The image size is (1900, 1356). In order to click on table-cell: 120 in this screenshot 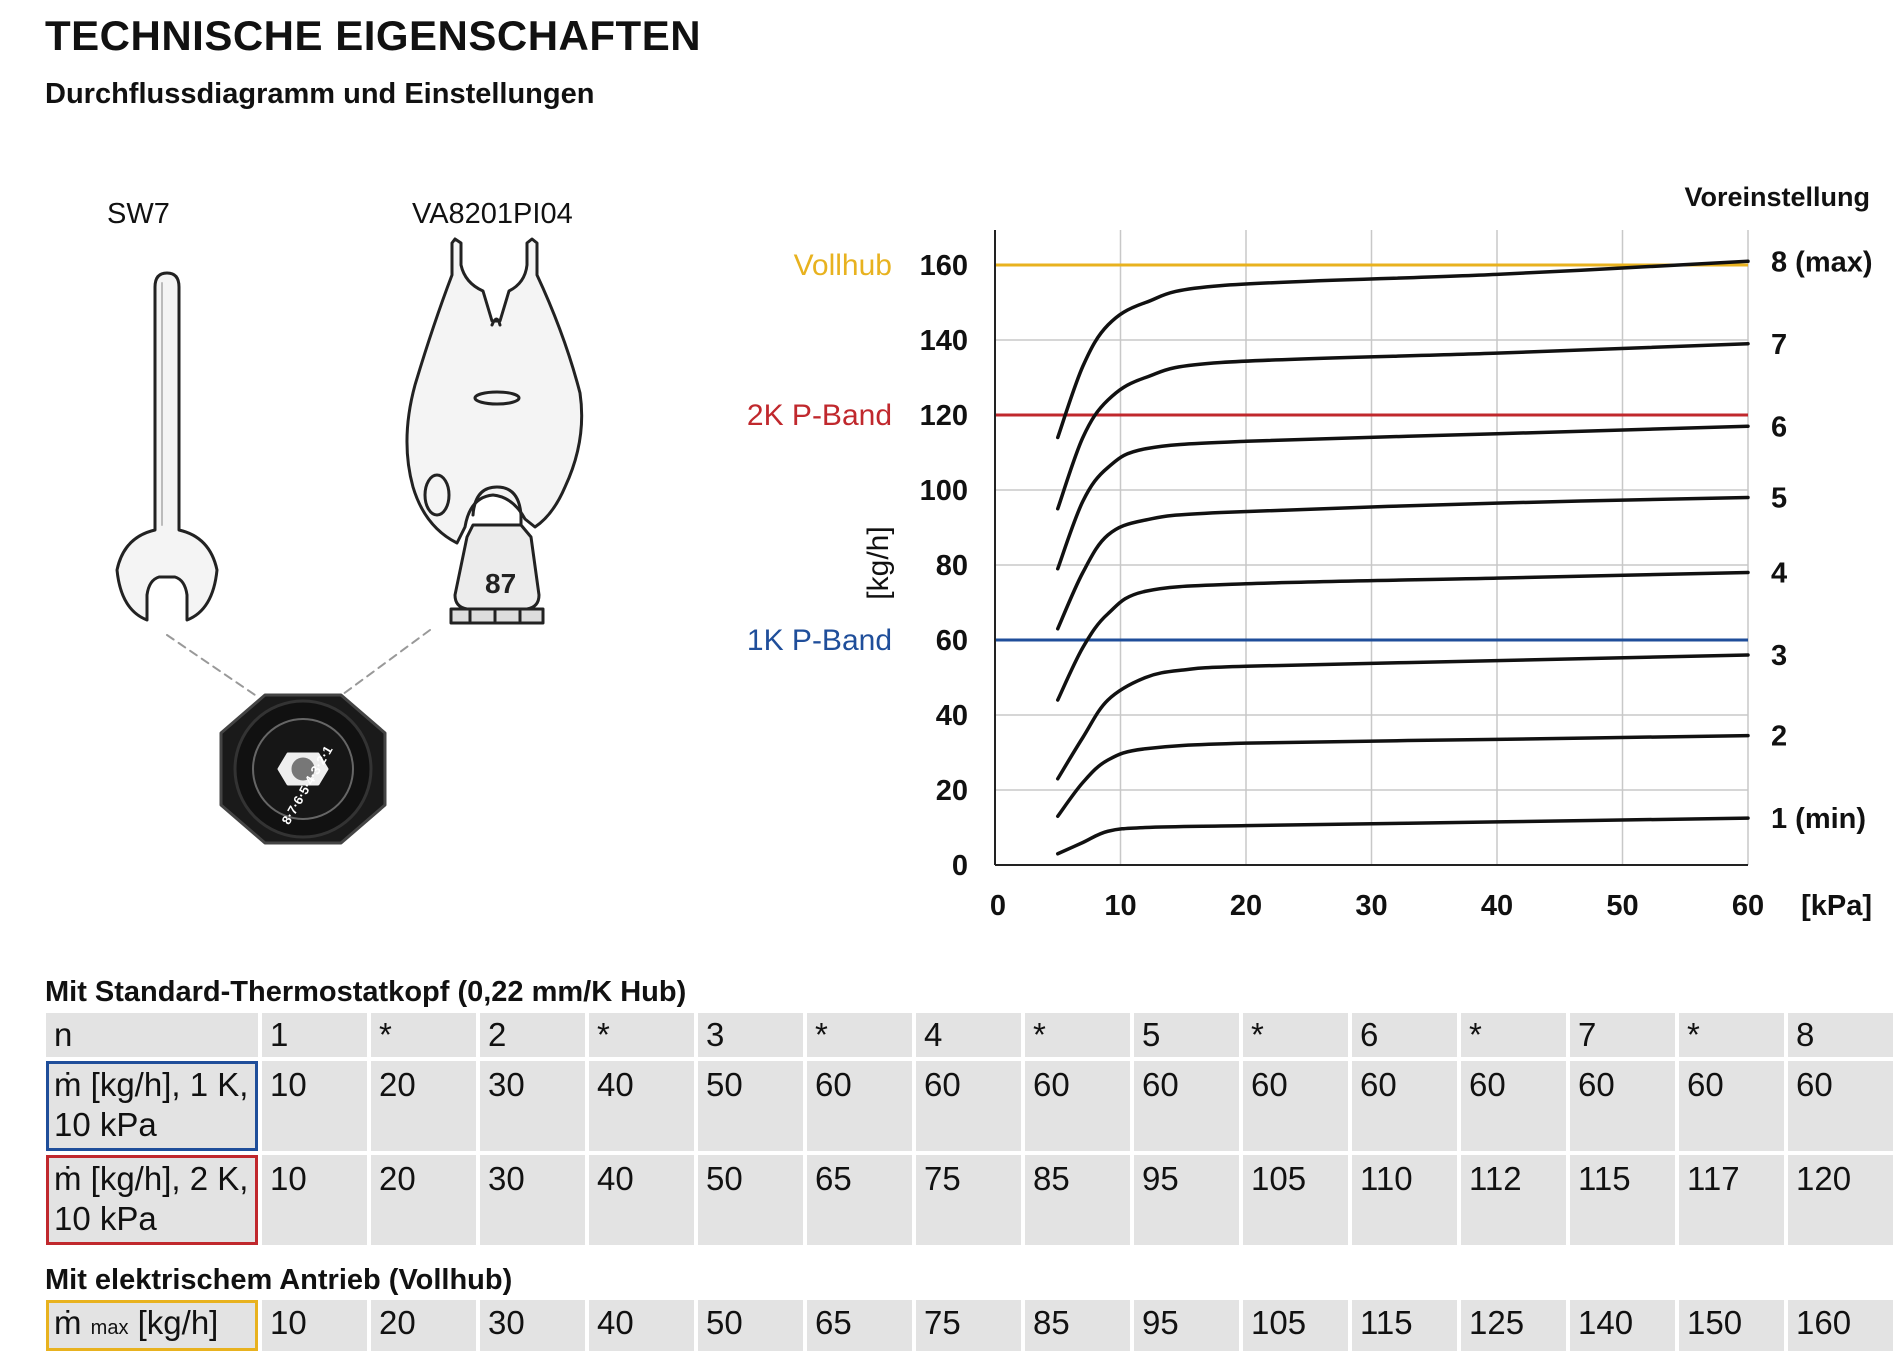, I will do `click(1840, 1200)`.